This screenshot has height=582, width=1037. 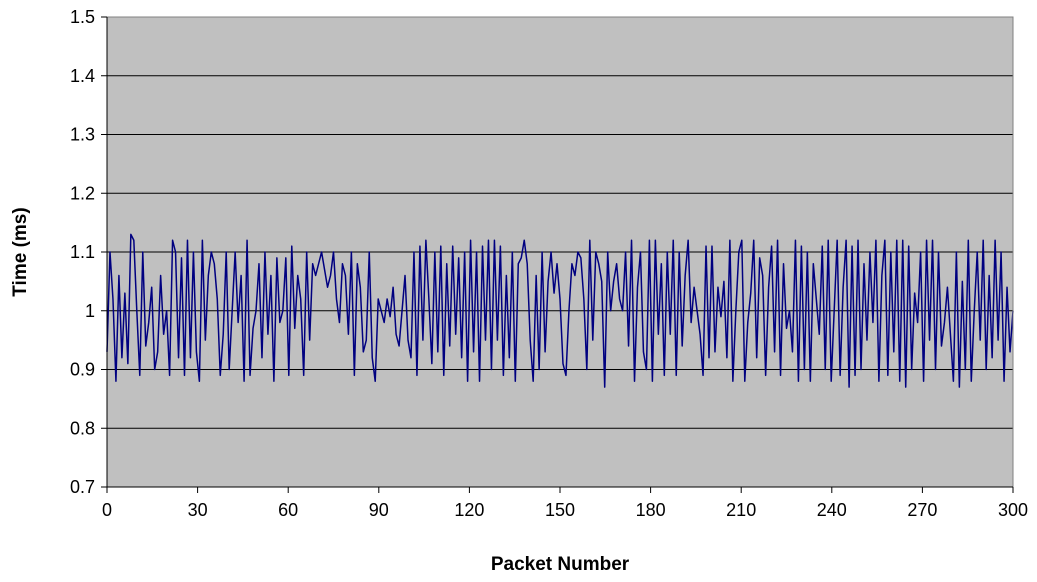 What do you see at coordinates (82, 428) in the screenshot?
I see `y-tick-label: 0.8` at bounding box center [82, 428].